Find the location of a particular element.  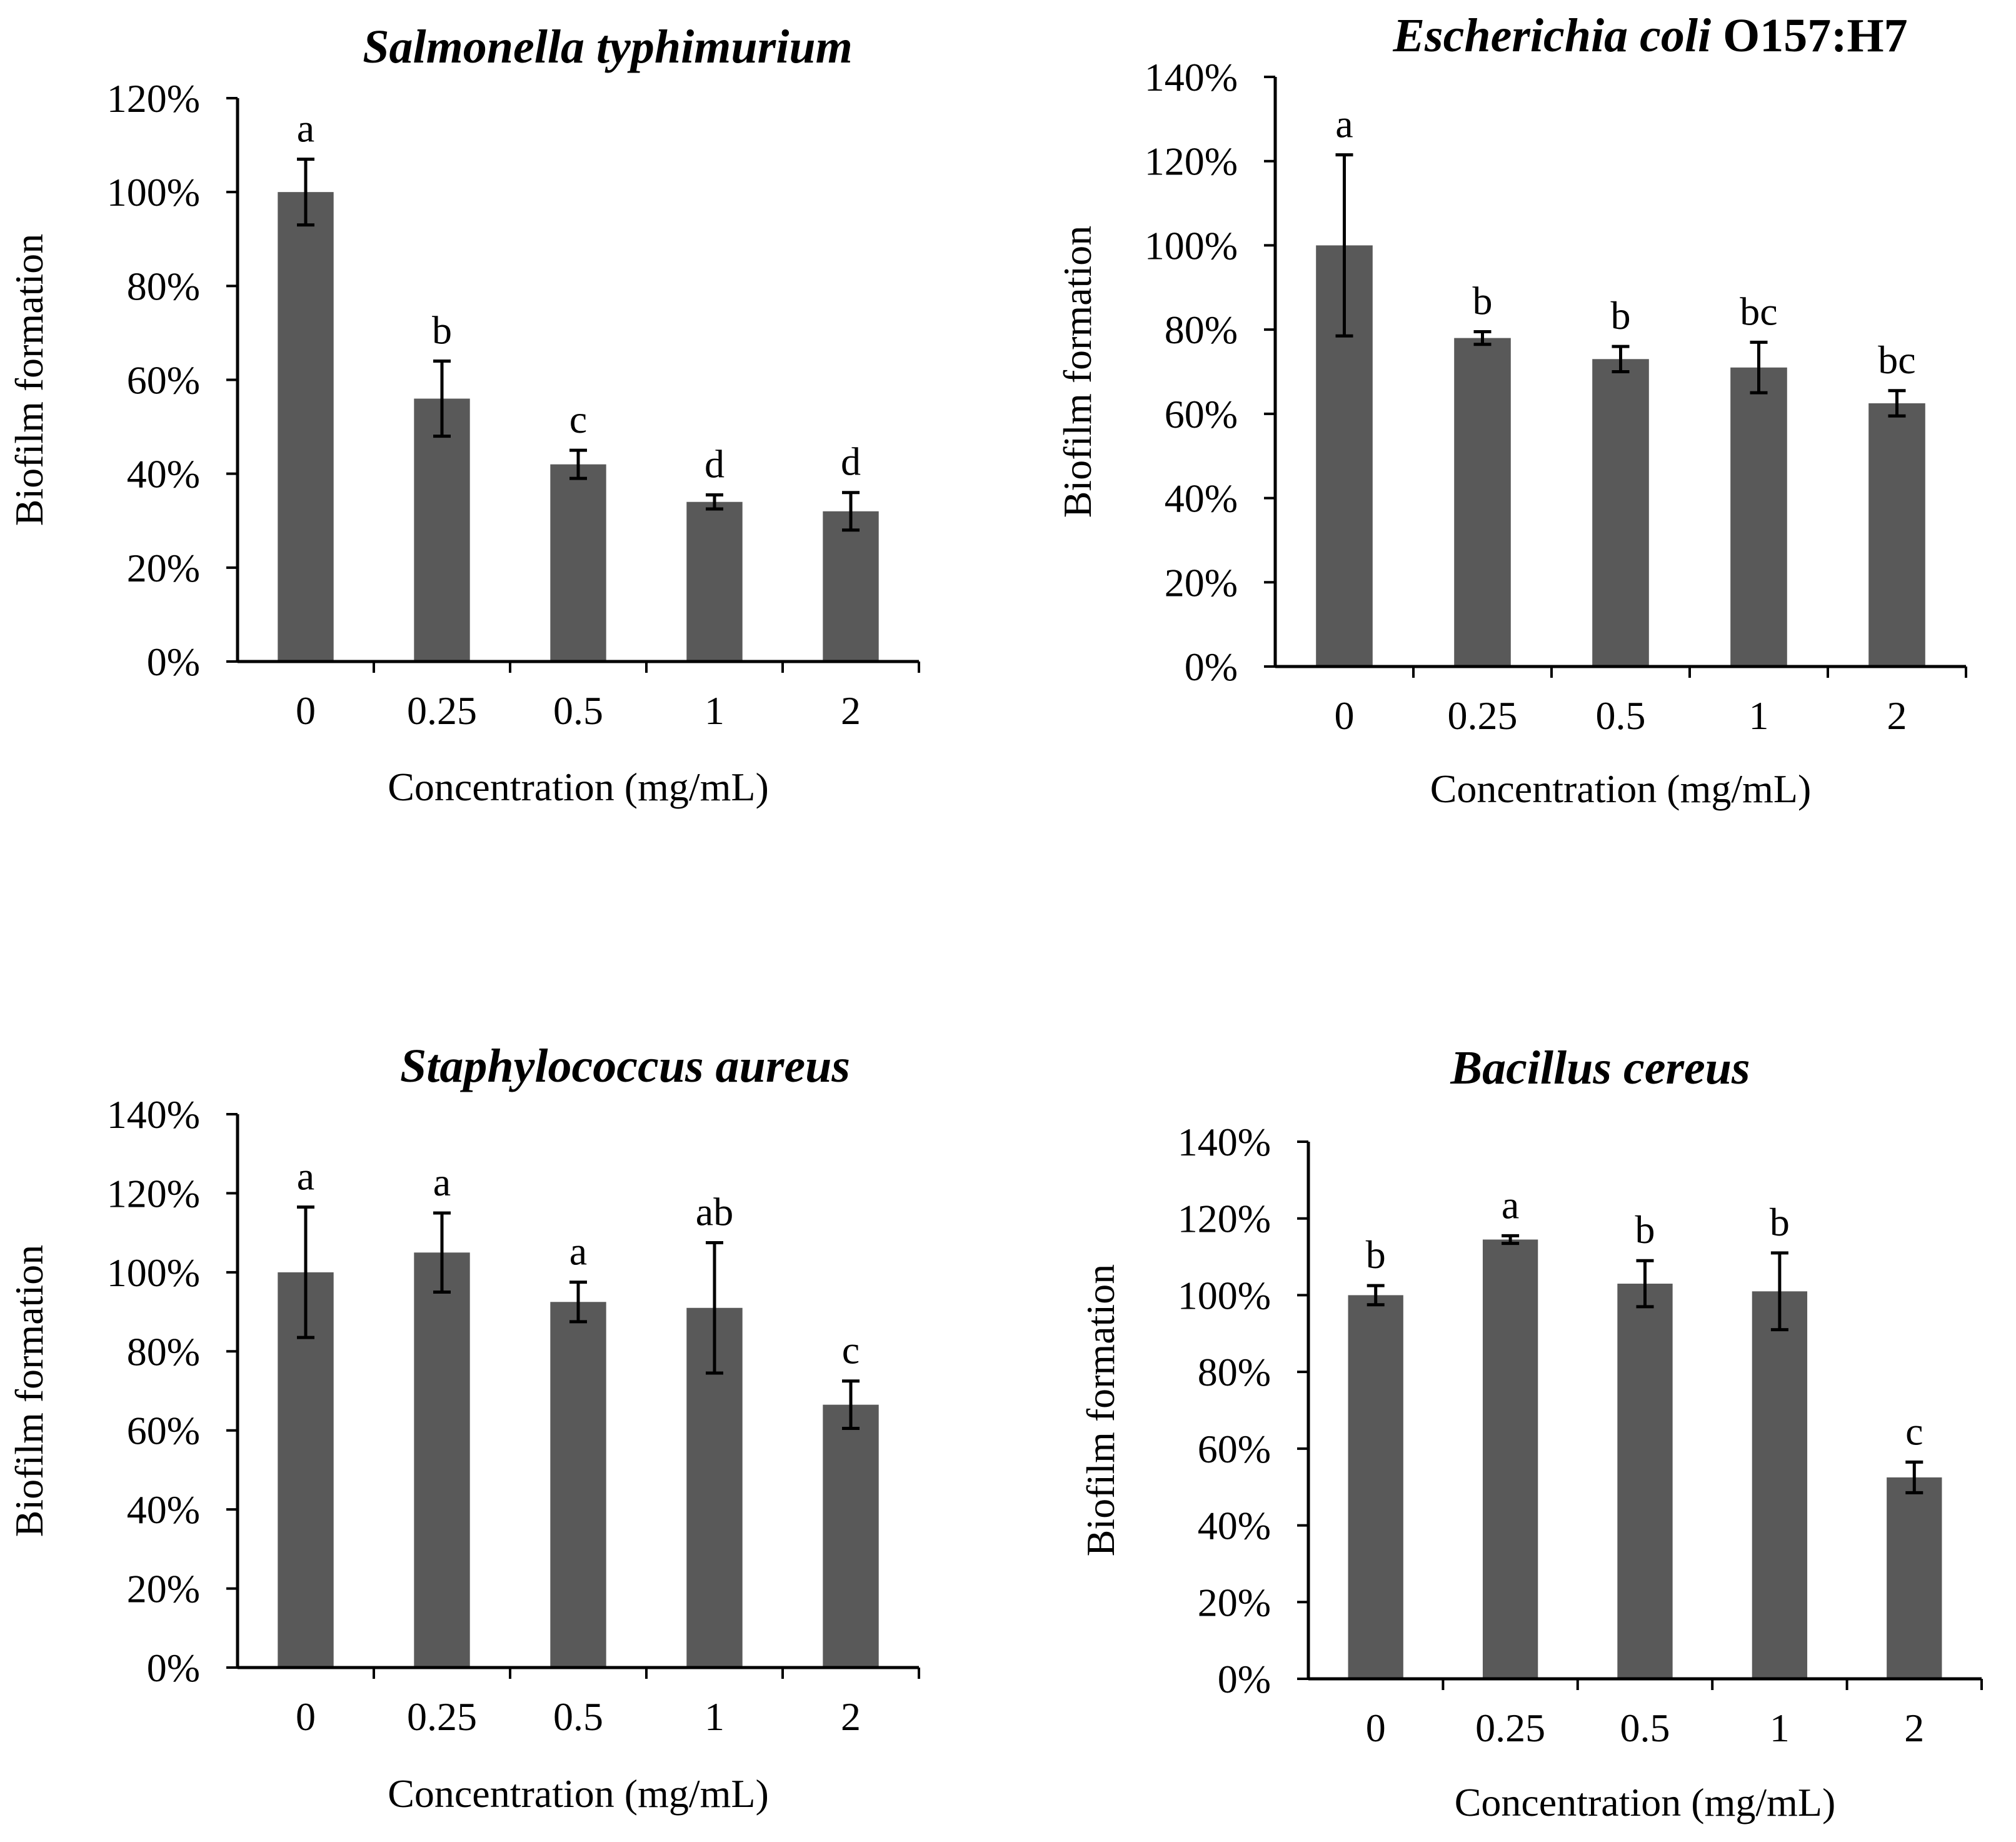

chart-title: Escherichia coli O157:H7 is located at coordinates (1649, 36).